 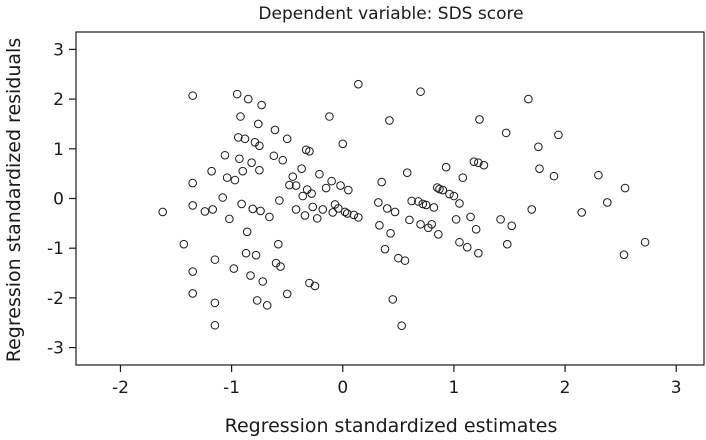 I want to click on x-tick-label: -2, so click(x=120, y=388).